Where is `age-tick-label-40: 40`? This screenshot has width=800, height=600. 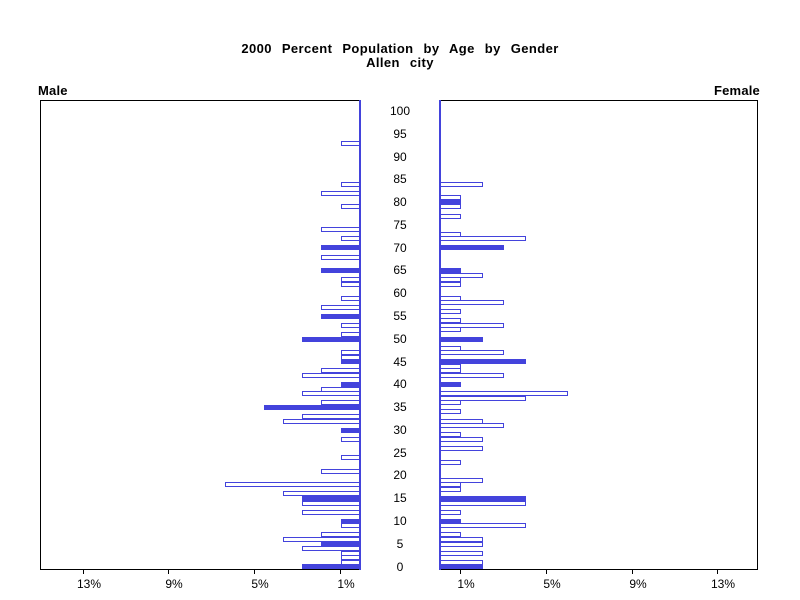 age-tick-label-40: 40 is located at coordinates (400, 384).